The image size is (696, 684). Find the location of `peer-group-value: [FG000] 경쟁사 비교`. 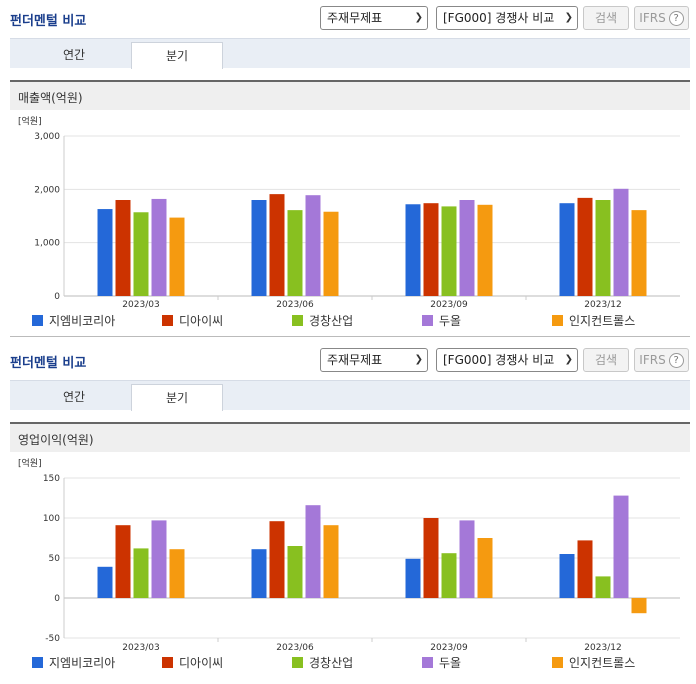

peer-group-value: [FG000] 경쟁사 비교 is located at coordinates (499, 360).